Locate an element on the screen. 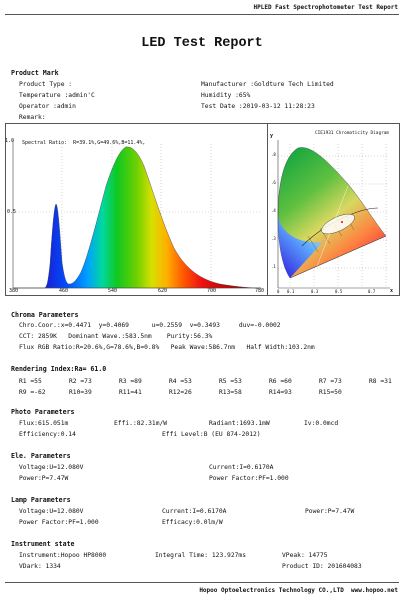  spectrum-curve is located at coordinates (137, 217).